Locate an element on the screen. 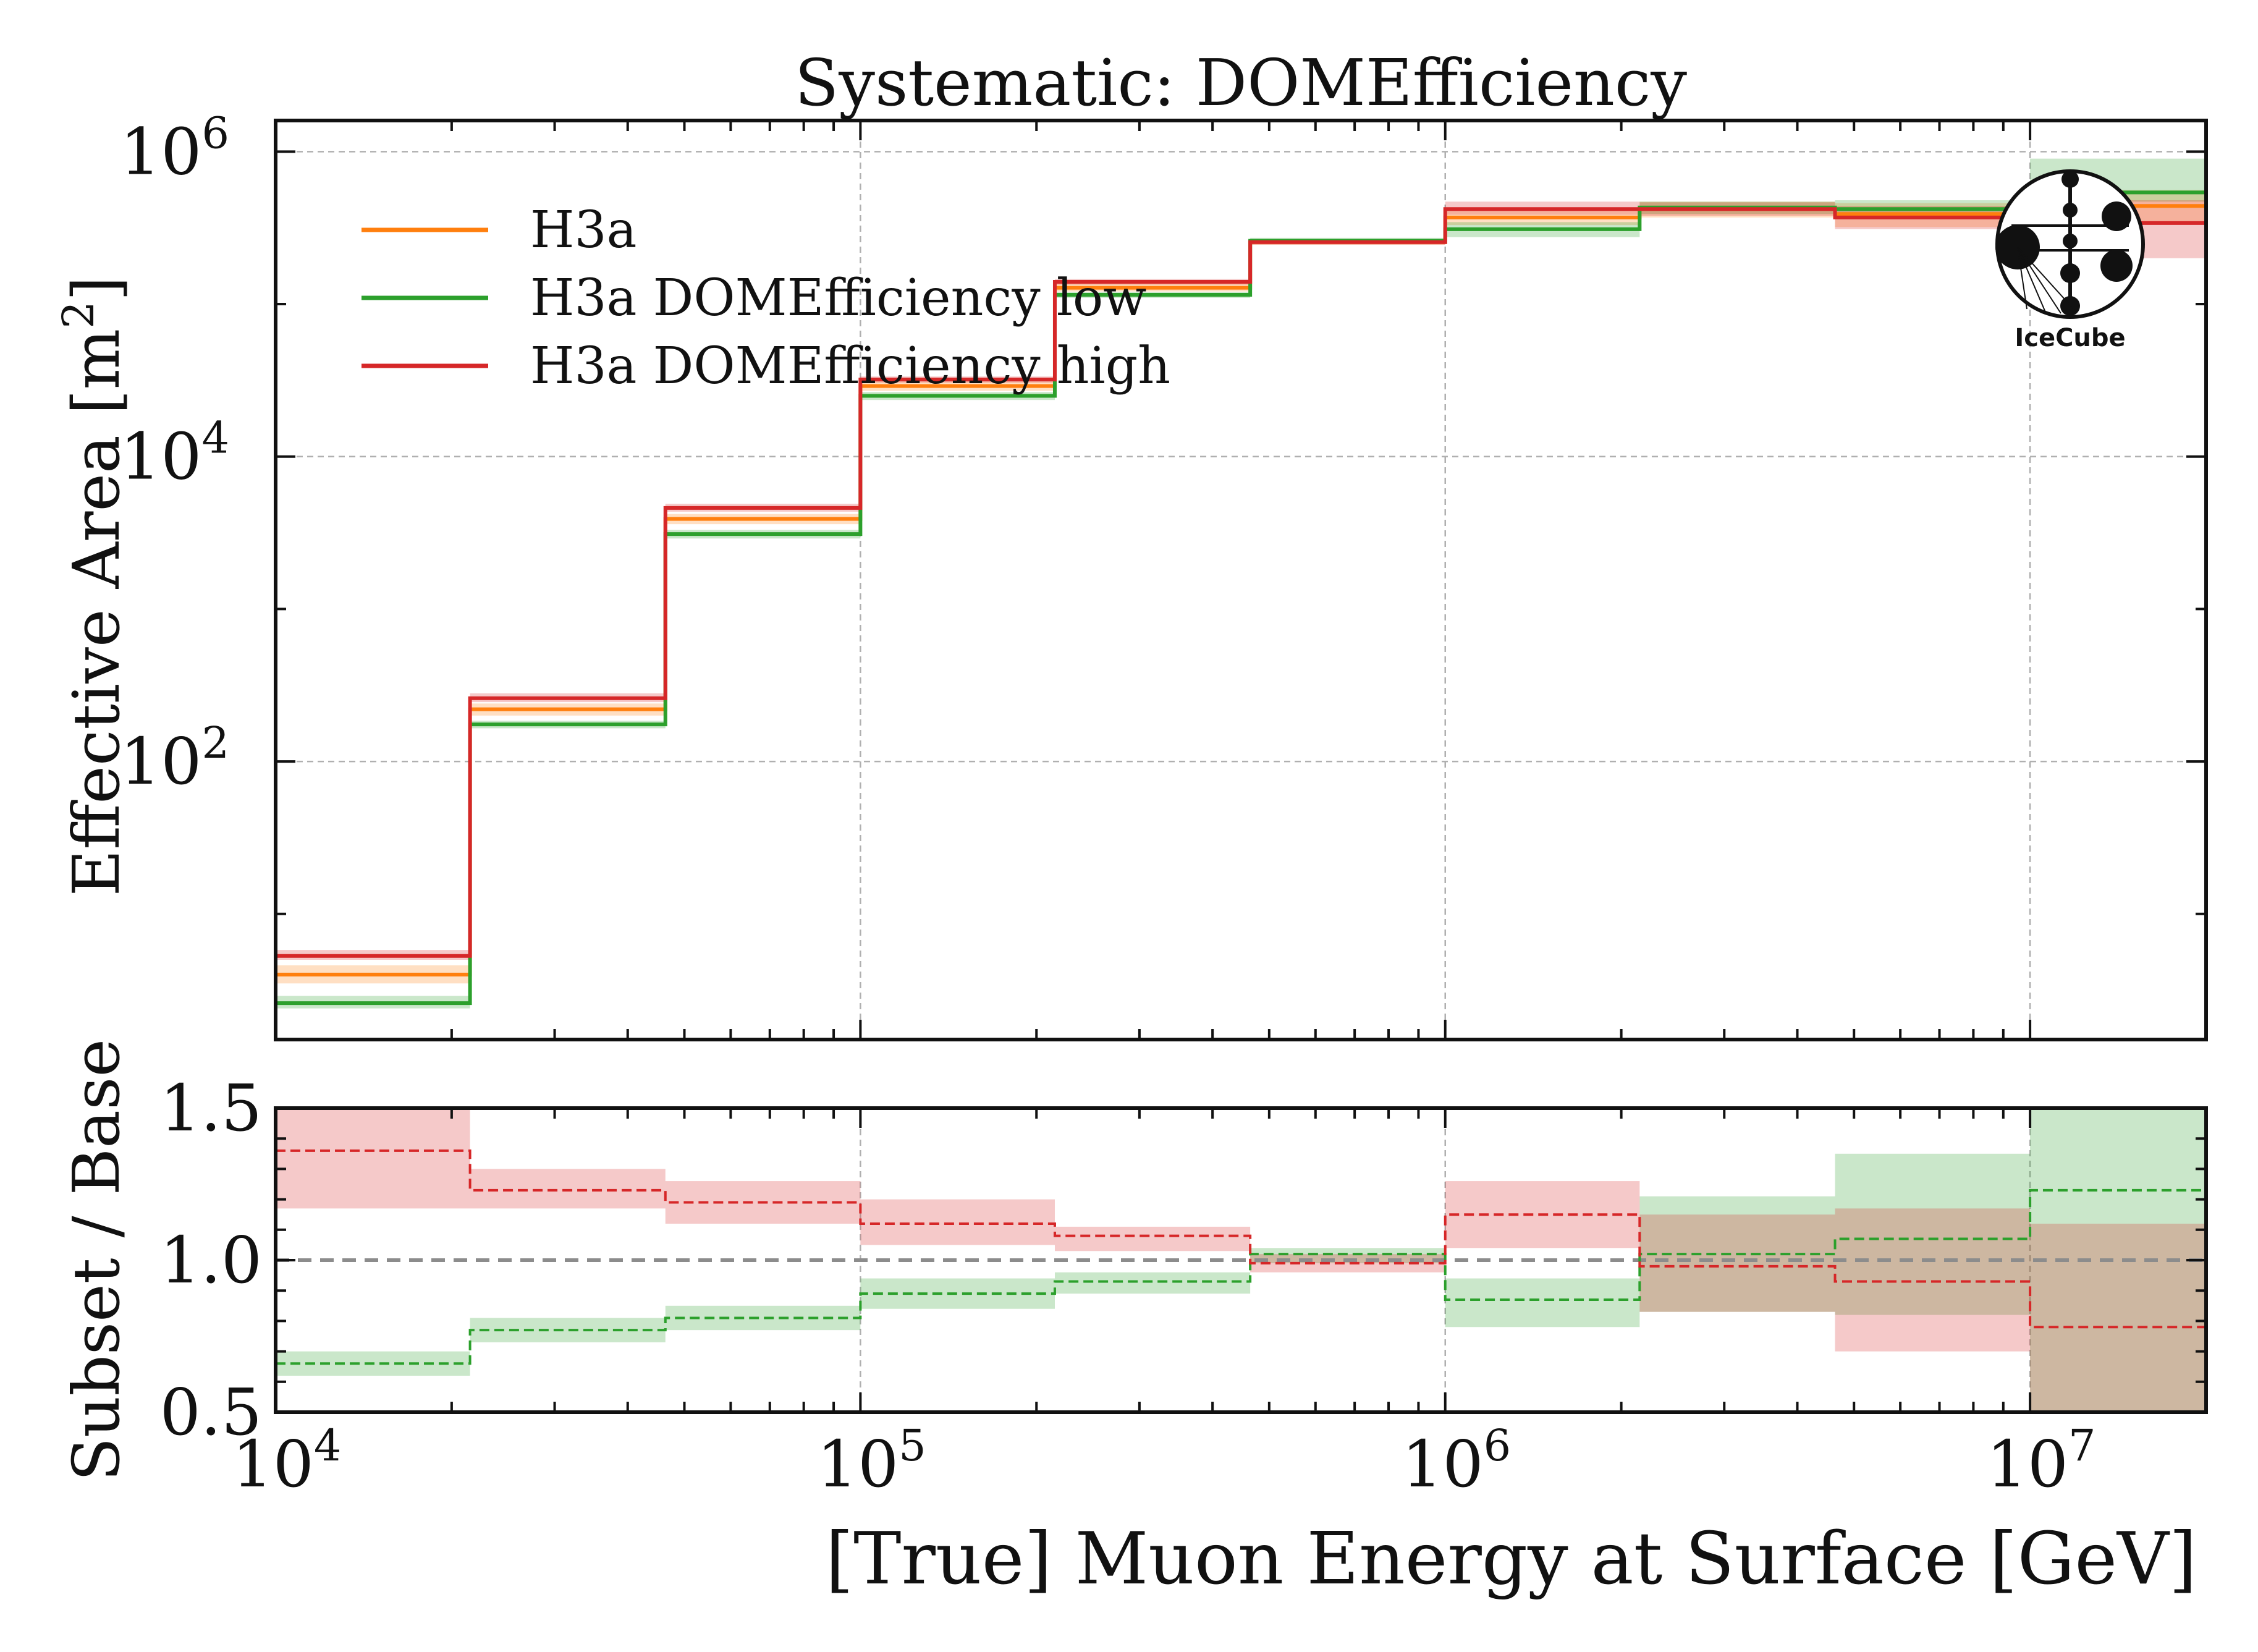  x-tick-label: 10⁴ is located at coordinates (287, 1461).